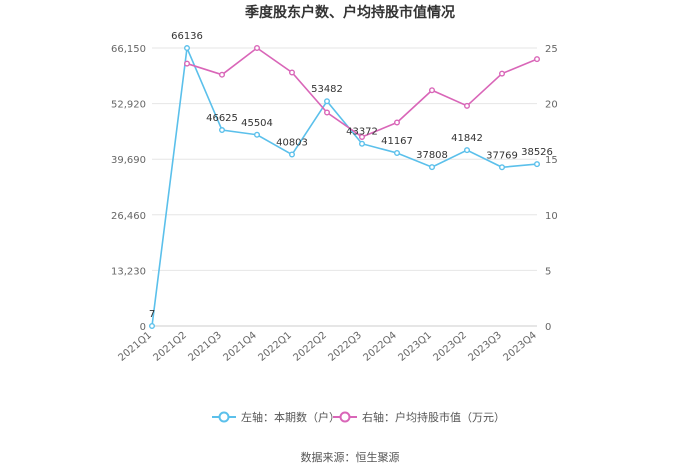  Describe the element at coordinates (169, 347) in the screenshot. I see `x-tick-label: 2021Q2` at that location.